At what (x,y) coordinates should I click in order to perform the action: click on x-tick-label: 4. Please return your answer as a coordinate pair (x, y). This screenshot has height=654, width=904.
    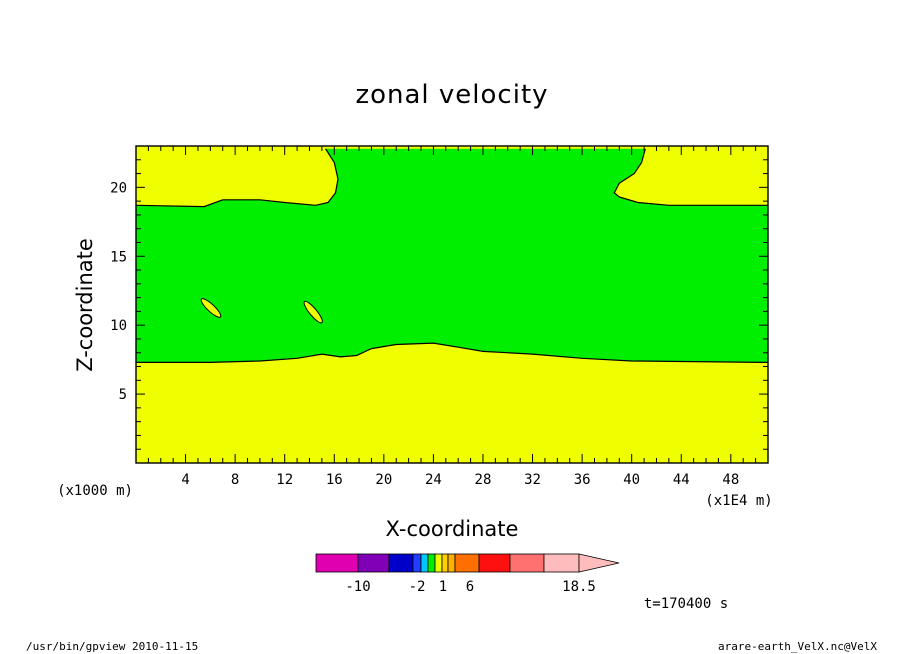
    Looking at the image, I should click on (185, 480).